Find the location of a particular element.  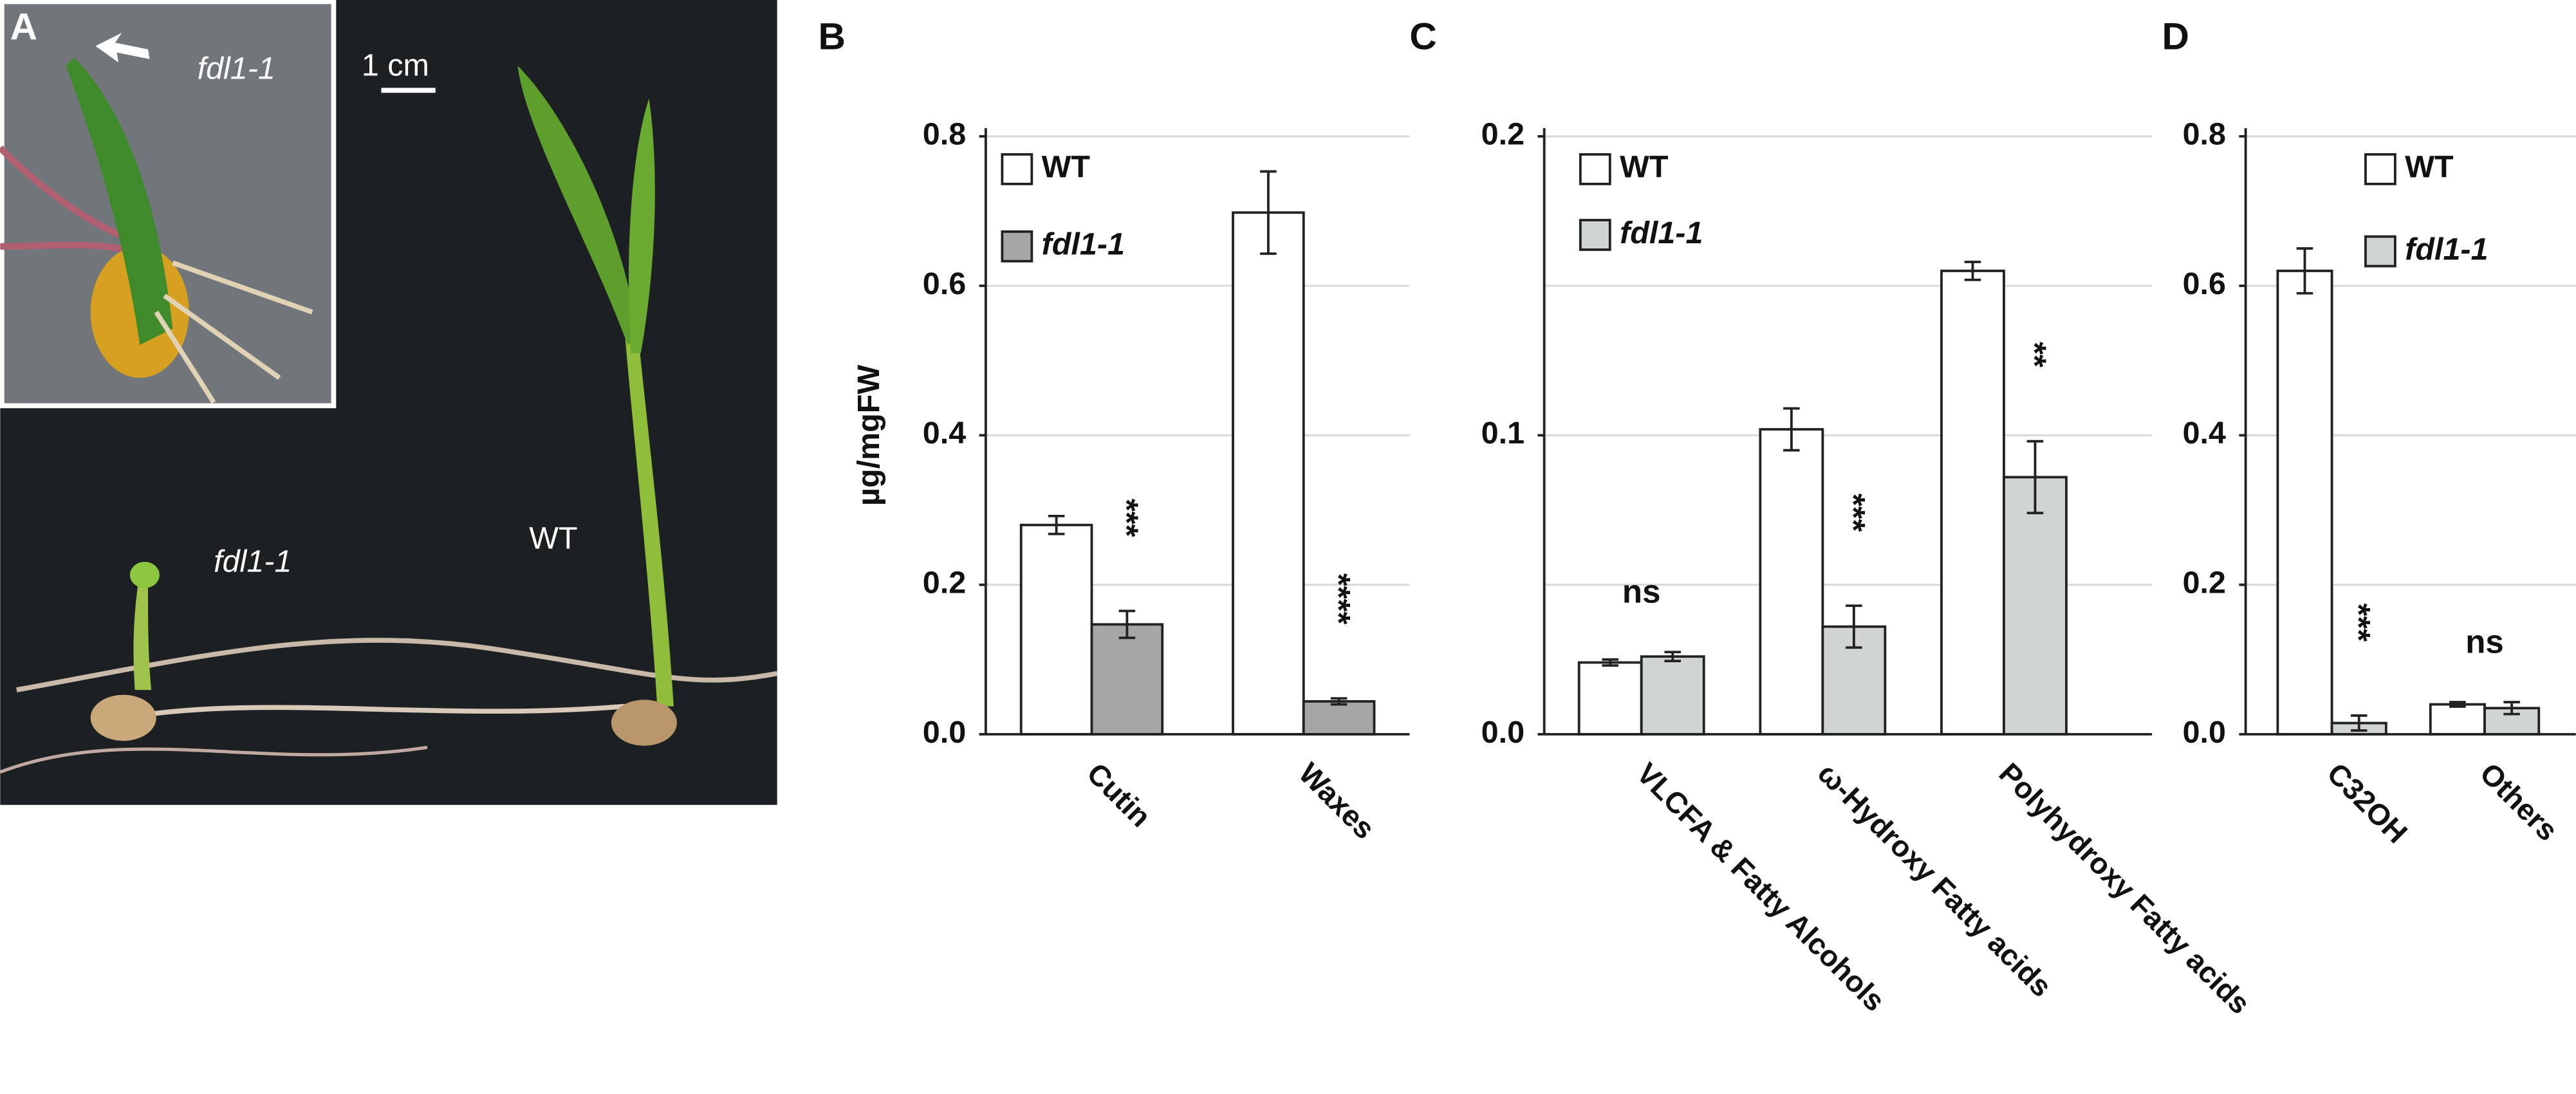

wt-label: WT is located at coordinates (553, 538).